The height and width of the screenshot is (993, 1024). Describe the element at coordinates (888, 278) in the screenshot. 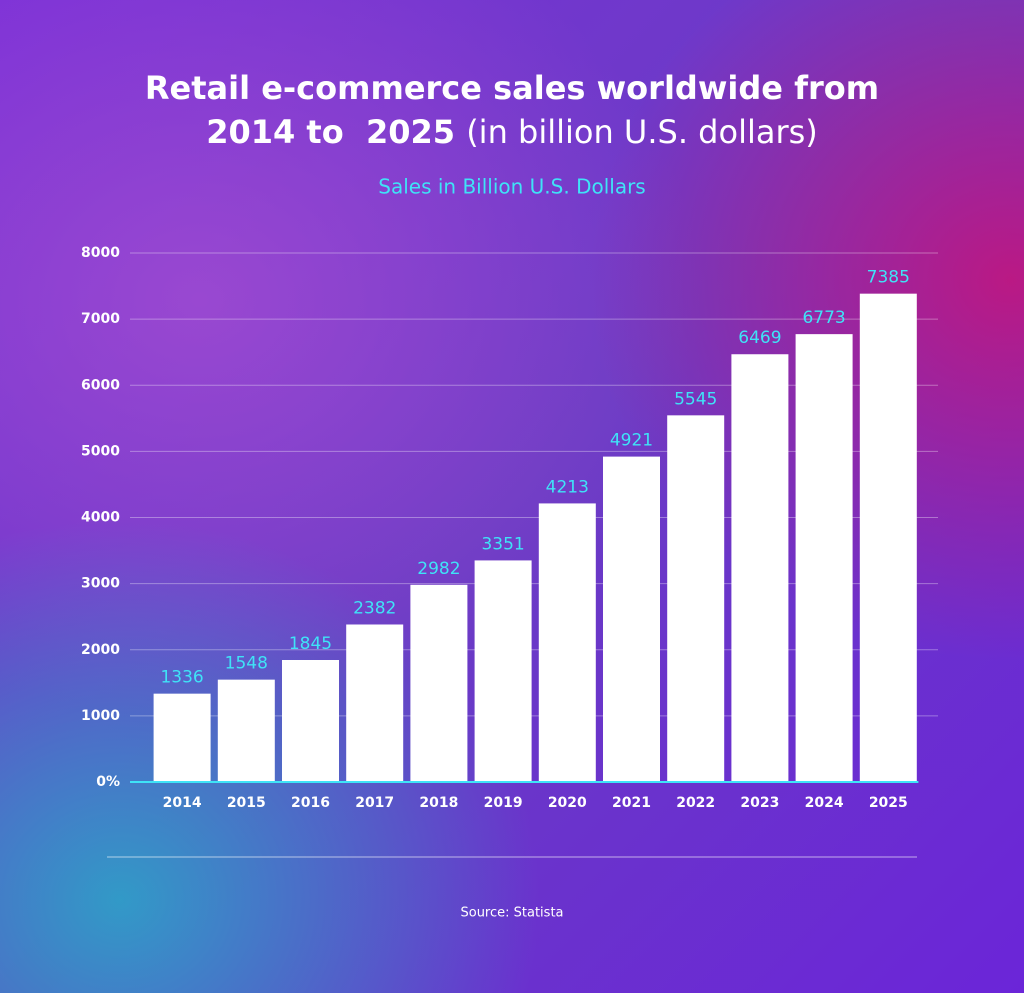

I see `value-label: 7385` at that location.